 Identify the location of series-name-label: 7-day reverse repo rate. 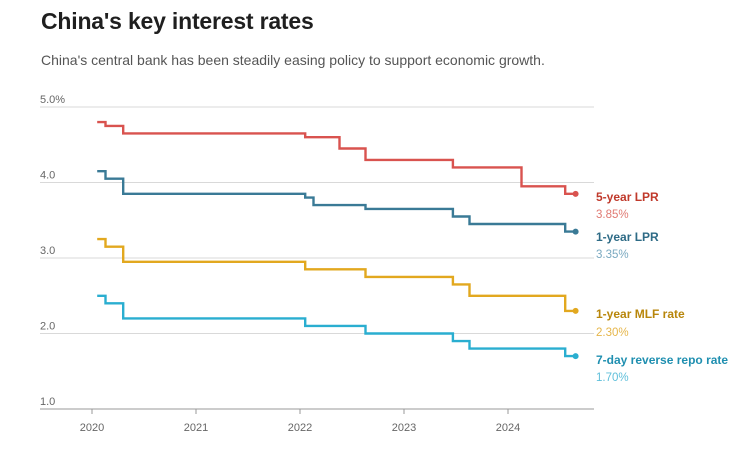
(662, 360).